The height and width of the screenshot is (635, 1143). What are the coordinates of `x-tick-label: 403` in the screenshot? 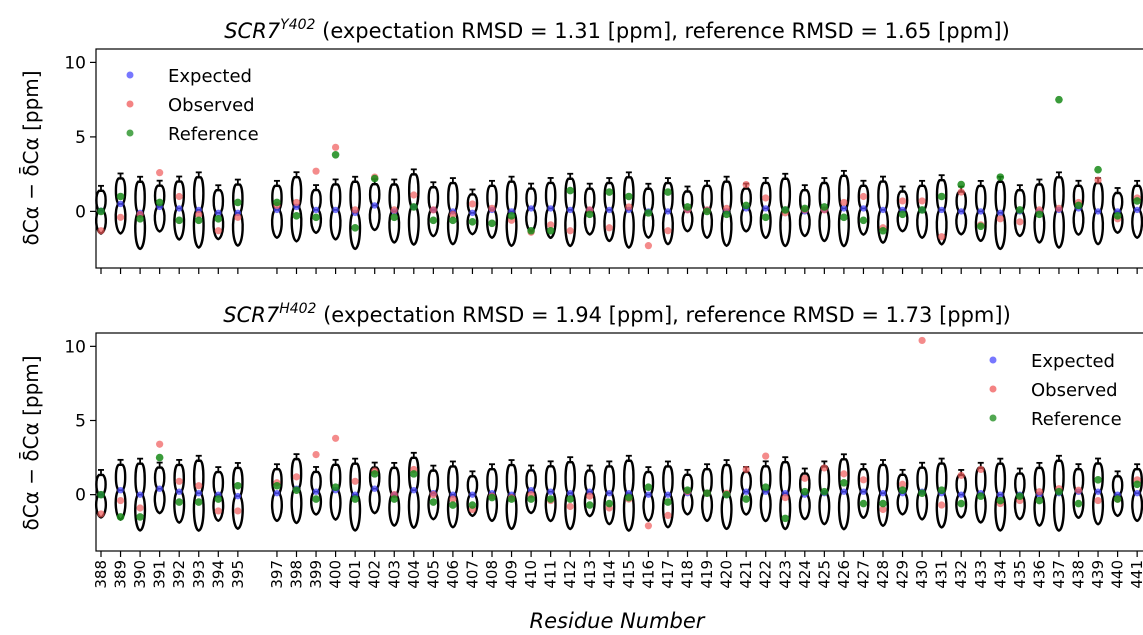 It's located at (394, 574).